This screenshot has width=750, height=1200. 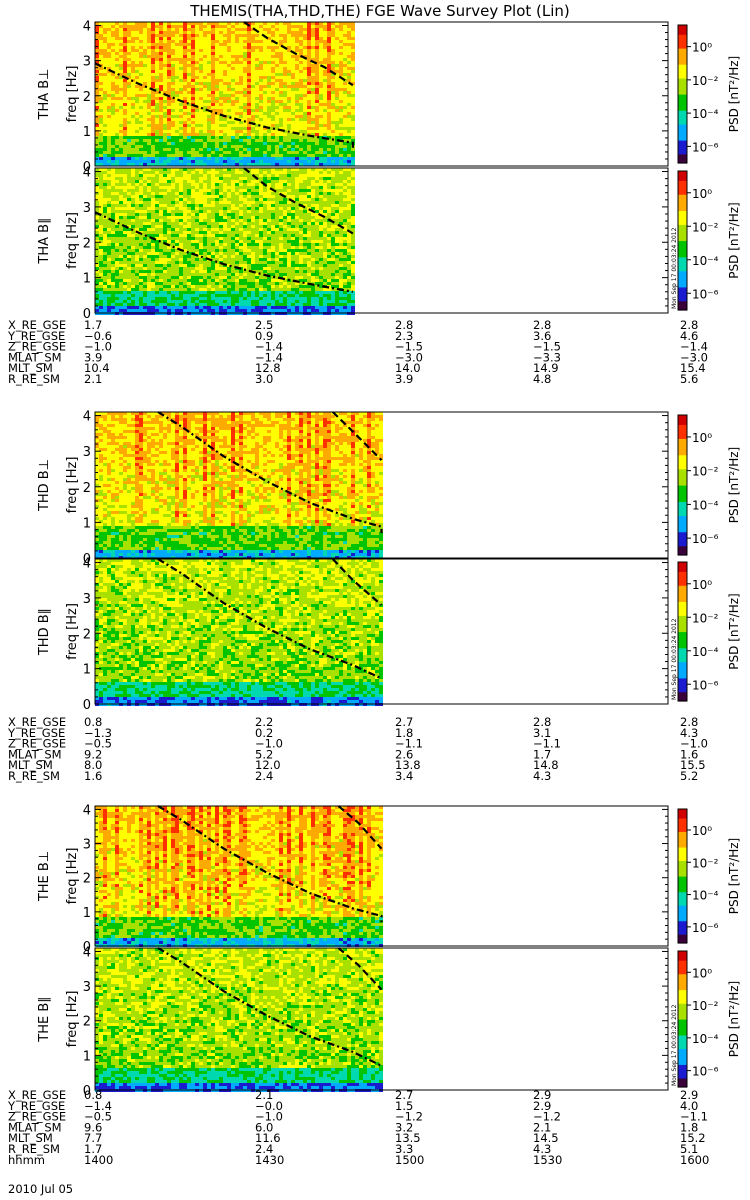 I want to click on y-tick-label: 4, so click(x=87, y=810).